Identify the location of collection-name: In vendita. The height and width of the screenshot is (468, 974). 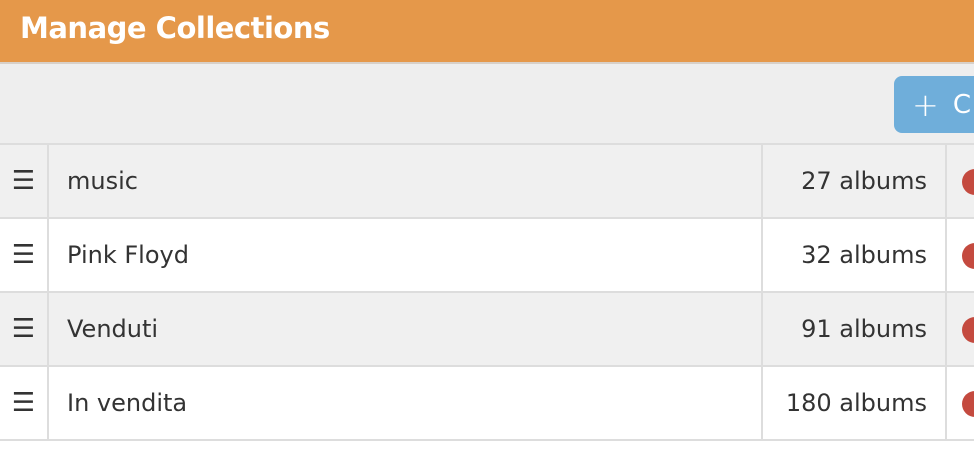
(406, 403).